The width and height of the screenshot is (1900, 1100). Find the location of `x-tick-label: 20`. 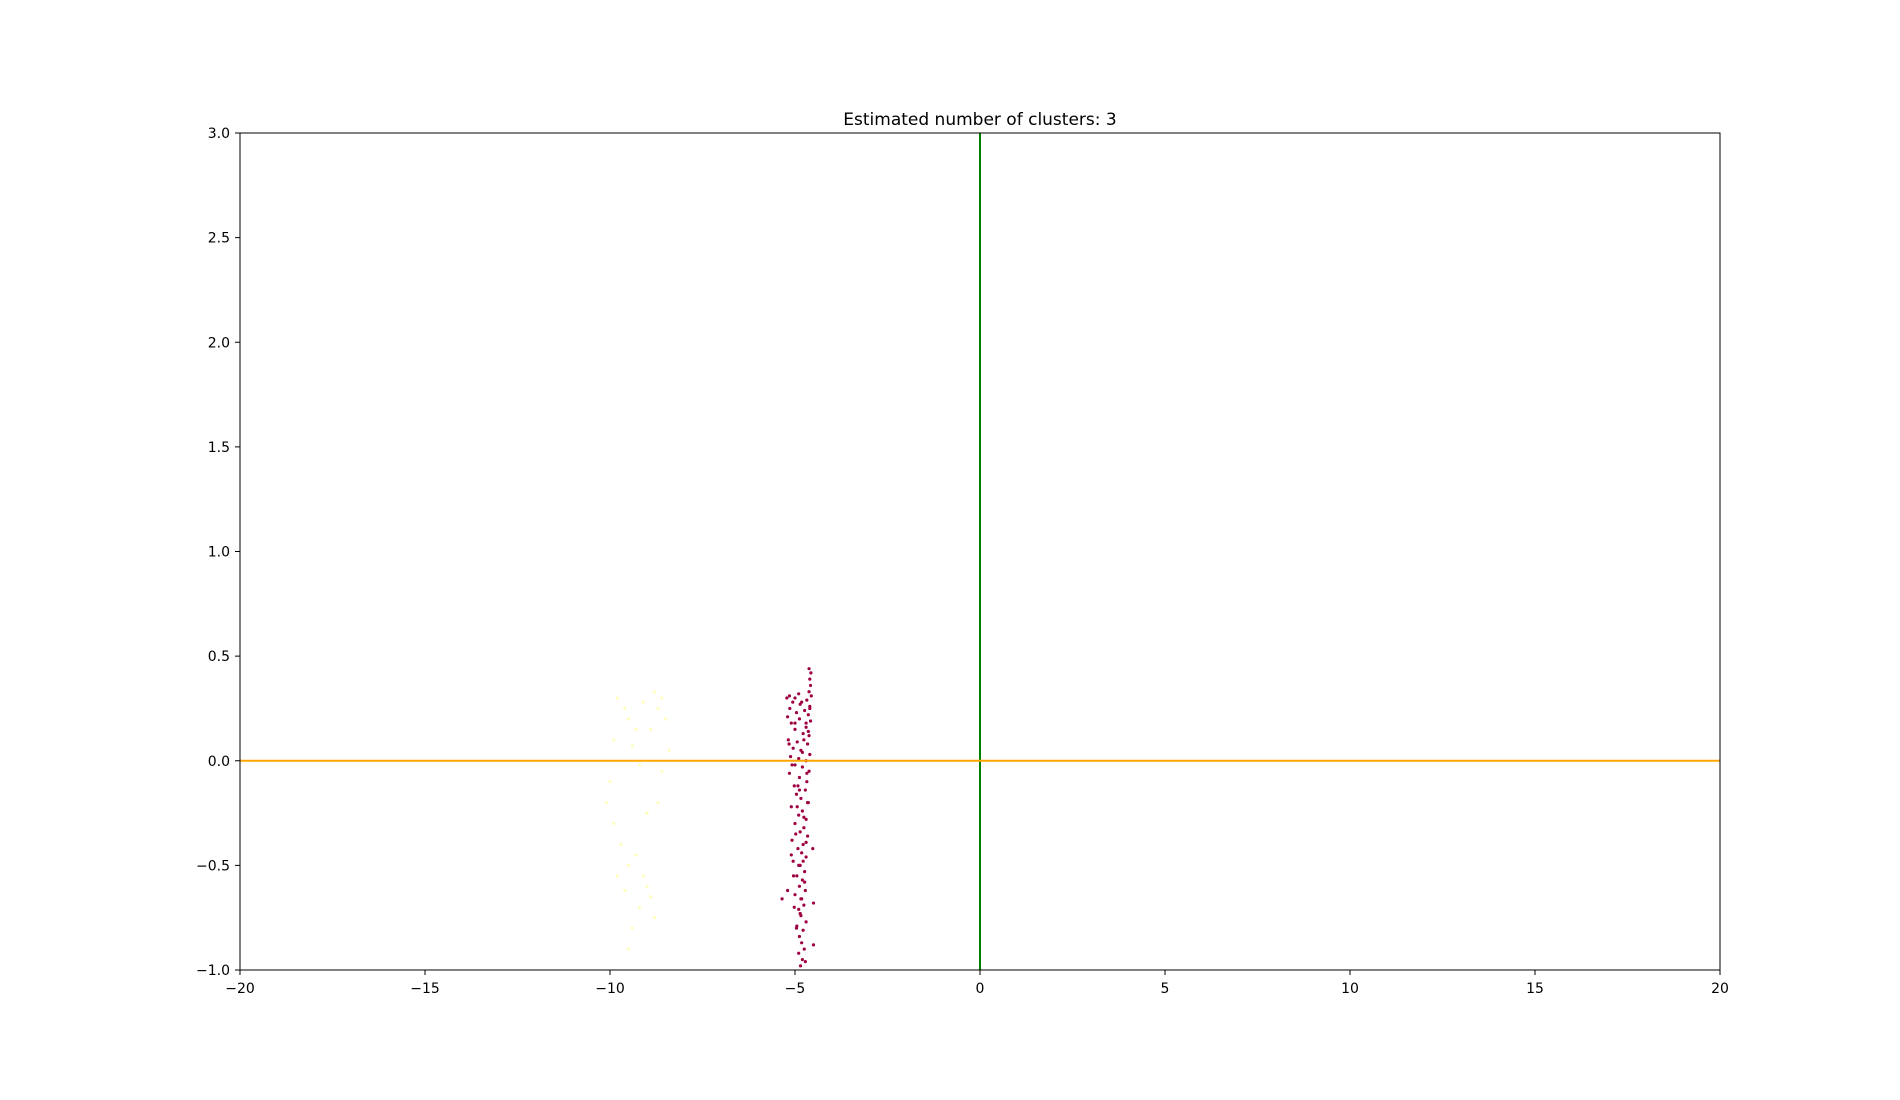

x-tick-label: 20 is located at coordinates (1720, 989).